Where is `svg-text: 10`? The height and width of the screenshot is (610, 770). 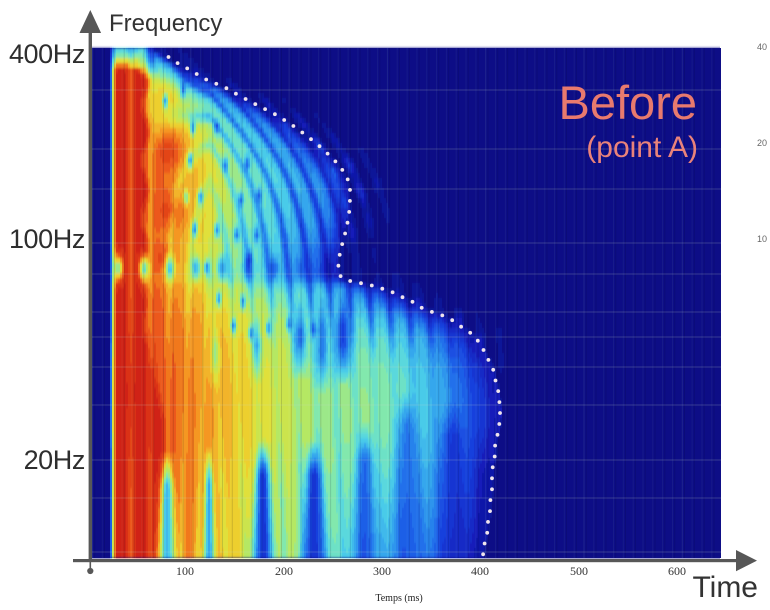
svg-text: 10 is located at coordinates (762, 239).